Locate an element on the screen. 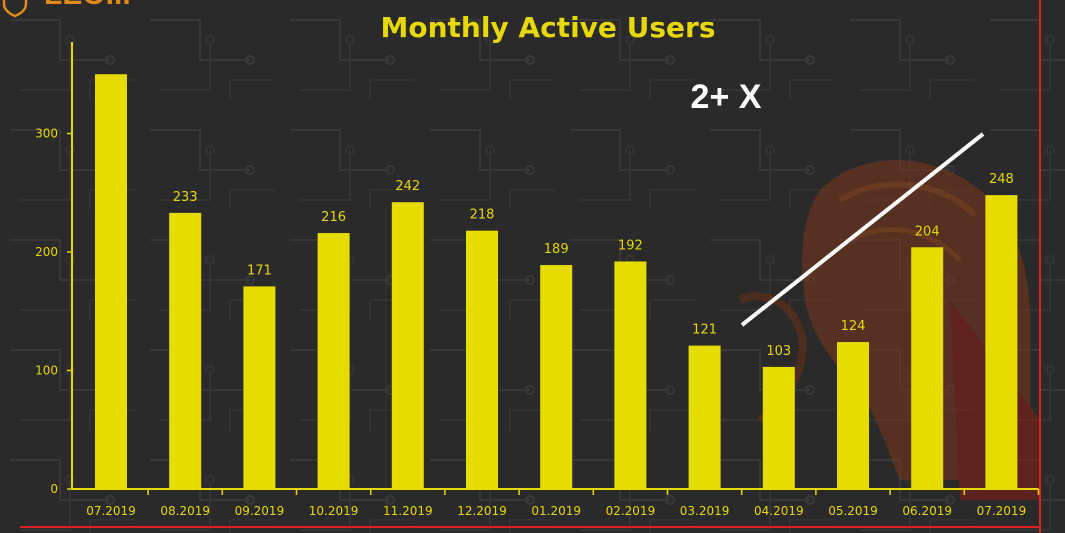  data-label-5: 242 is located at coordinates (407, 186).